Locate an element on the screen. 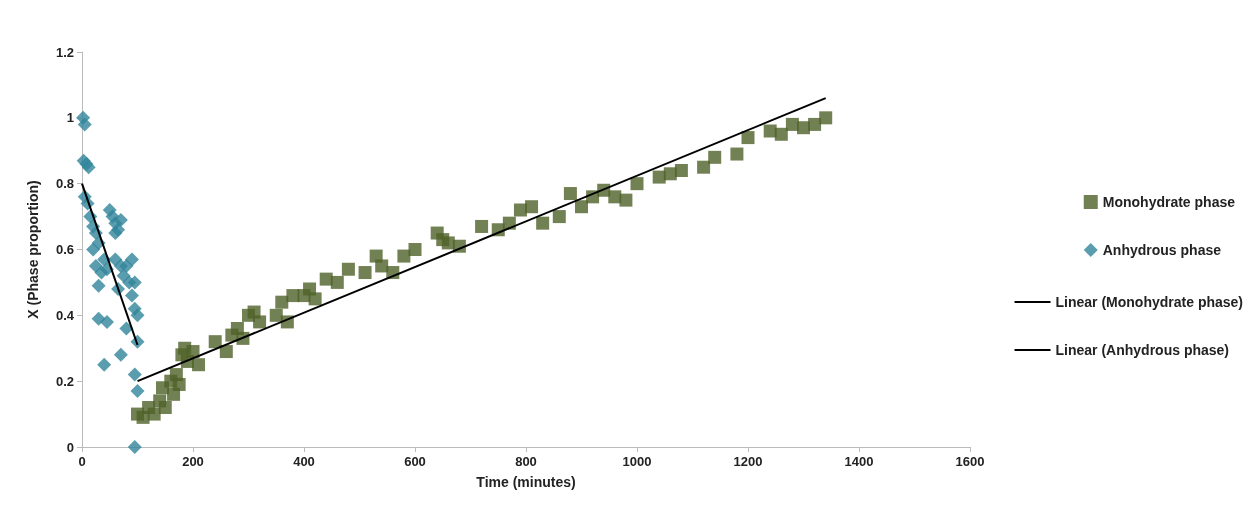 The height and width of the screenshot is (512, 1250). y-tick-label: 0.6 is located at coordinates (64, 249).